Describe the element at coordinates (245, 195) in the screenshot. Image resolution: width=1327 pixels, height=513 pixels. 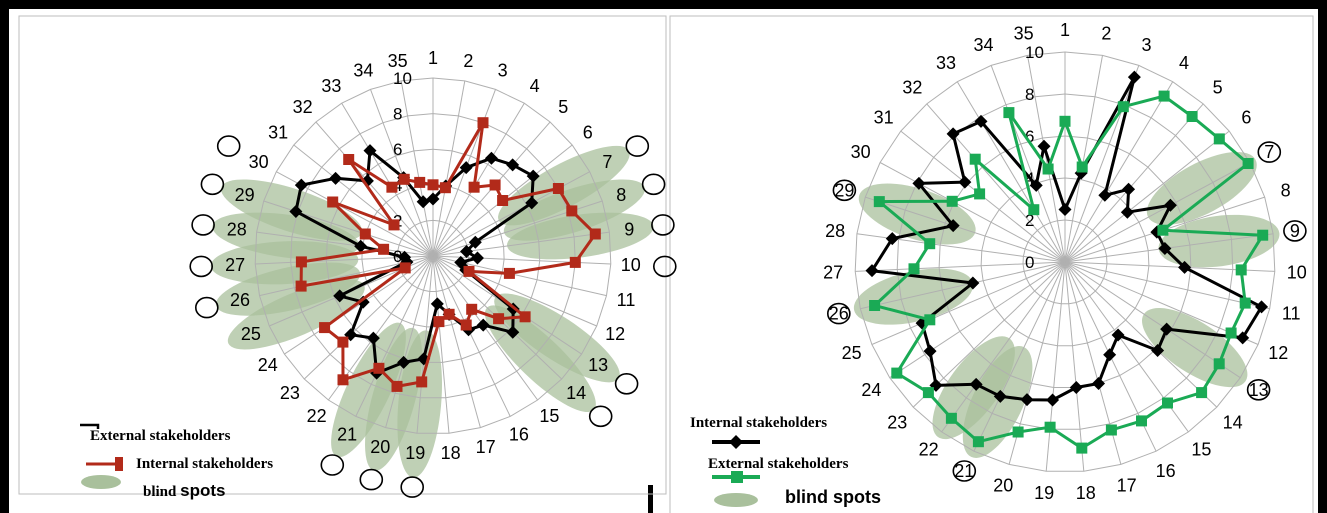
I see `category-tick-label: 29` at that location.